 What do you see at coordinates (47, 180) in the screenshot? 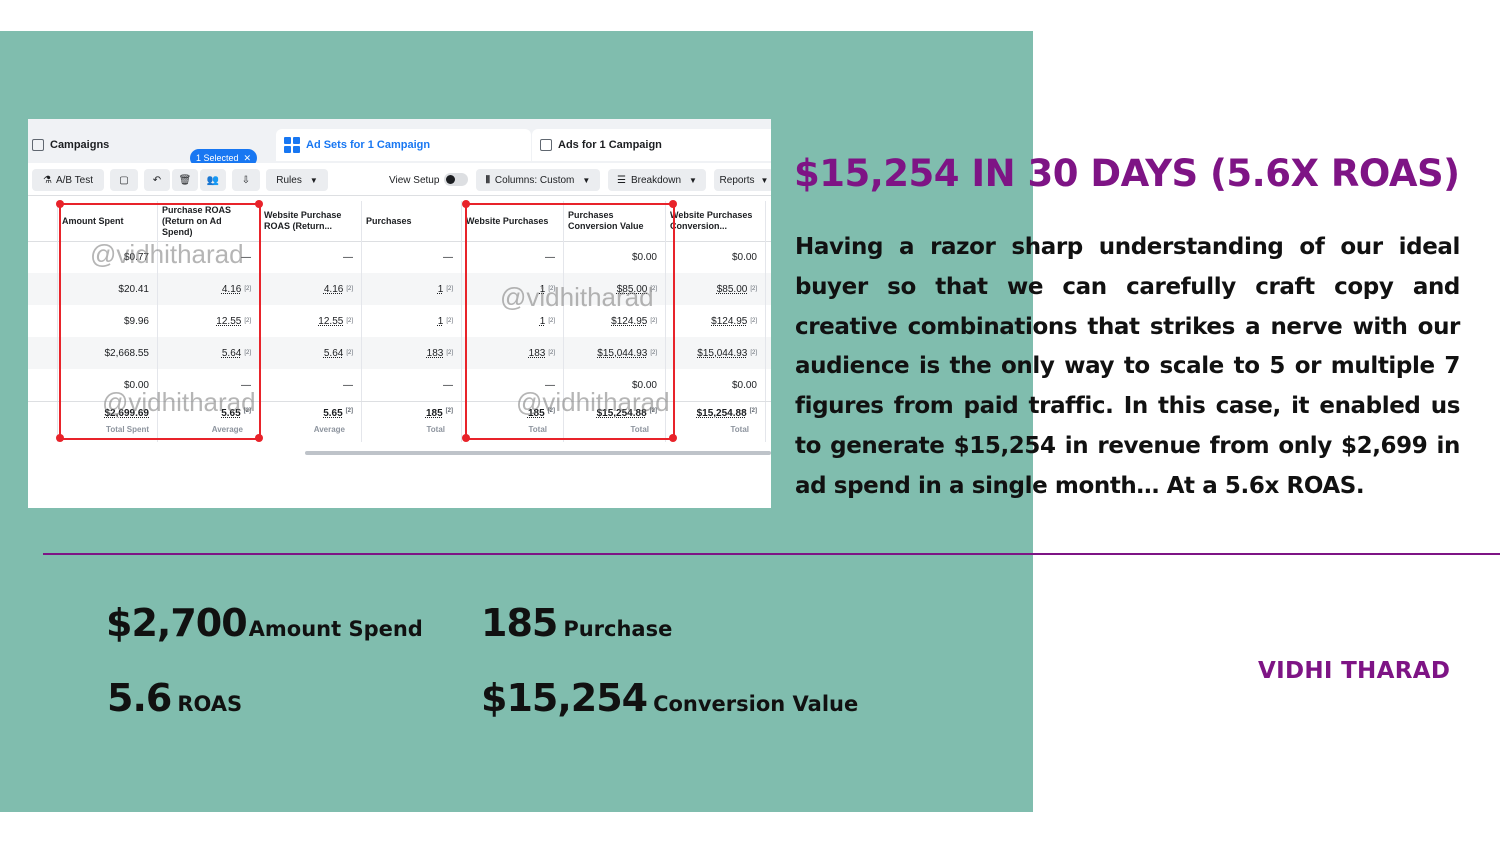
I see `flask-icon: ⚗` at bounding box center [47, 180].